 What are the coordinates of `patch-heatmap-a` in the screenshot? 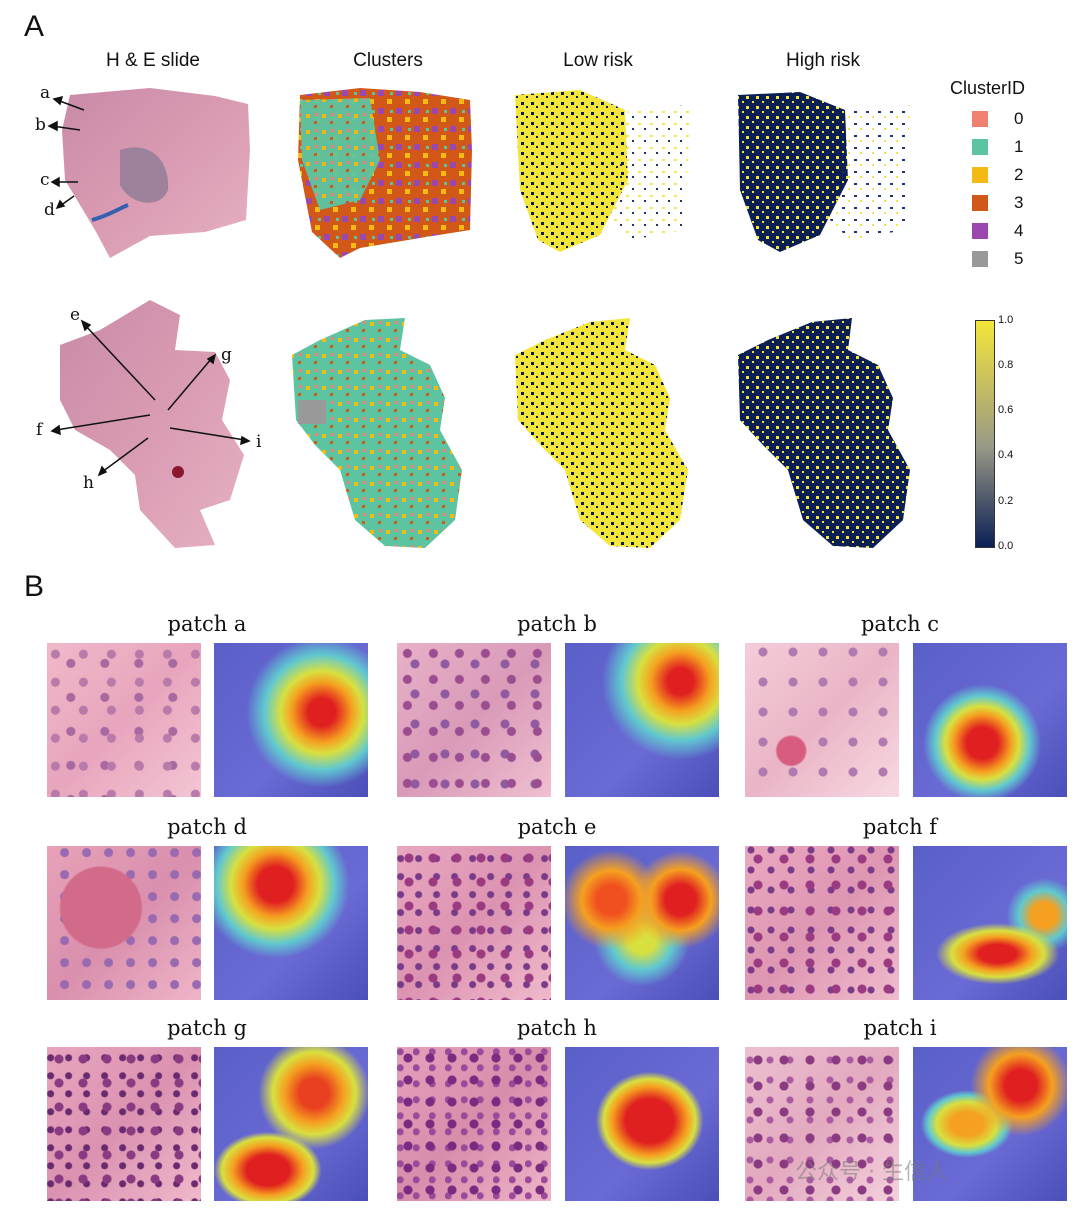 It's located at (291, 720).